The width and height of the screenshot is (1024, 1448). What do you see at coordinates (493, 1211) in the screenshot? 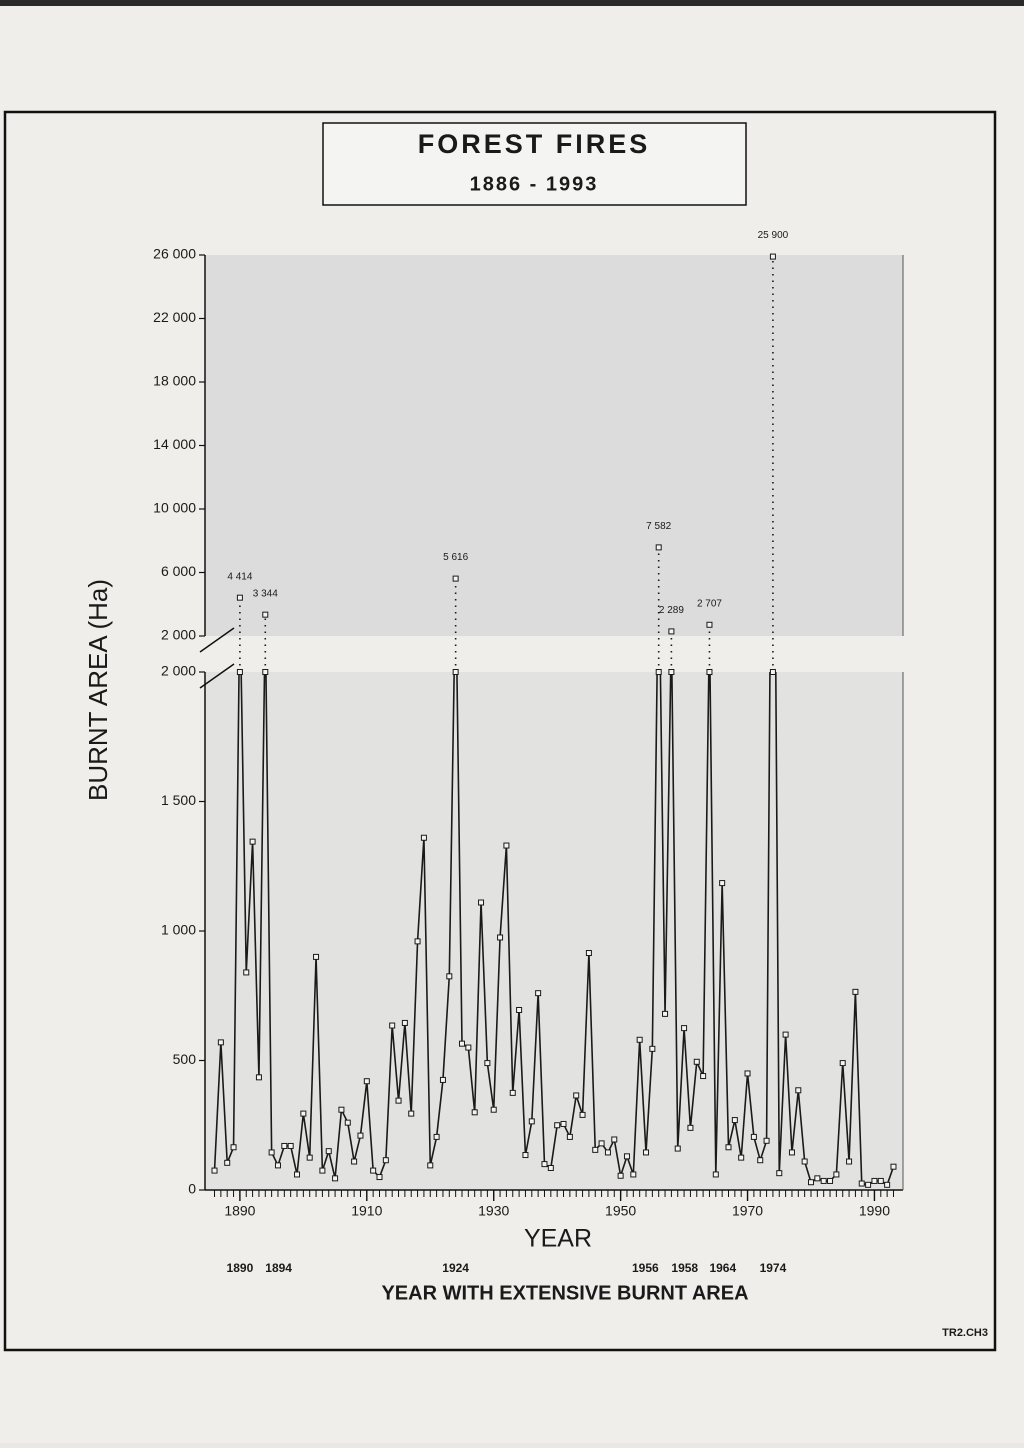
I see `x-tick-label: 1930` at bounding box center [493, 1211].